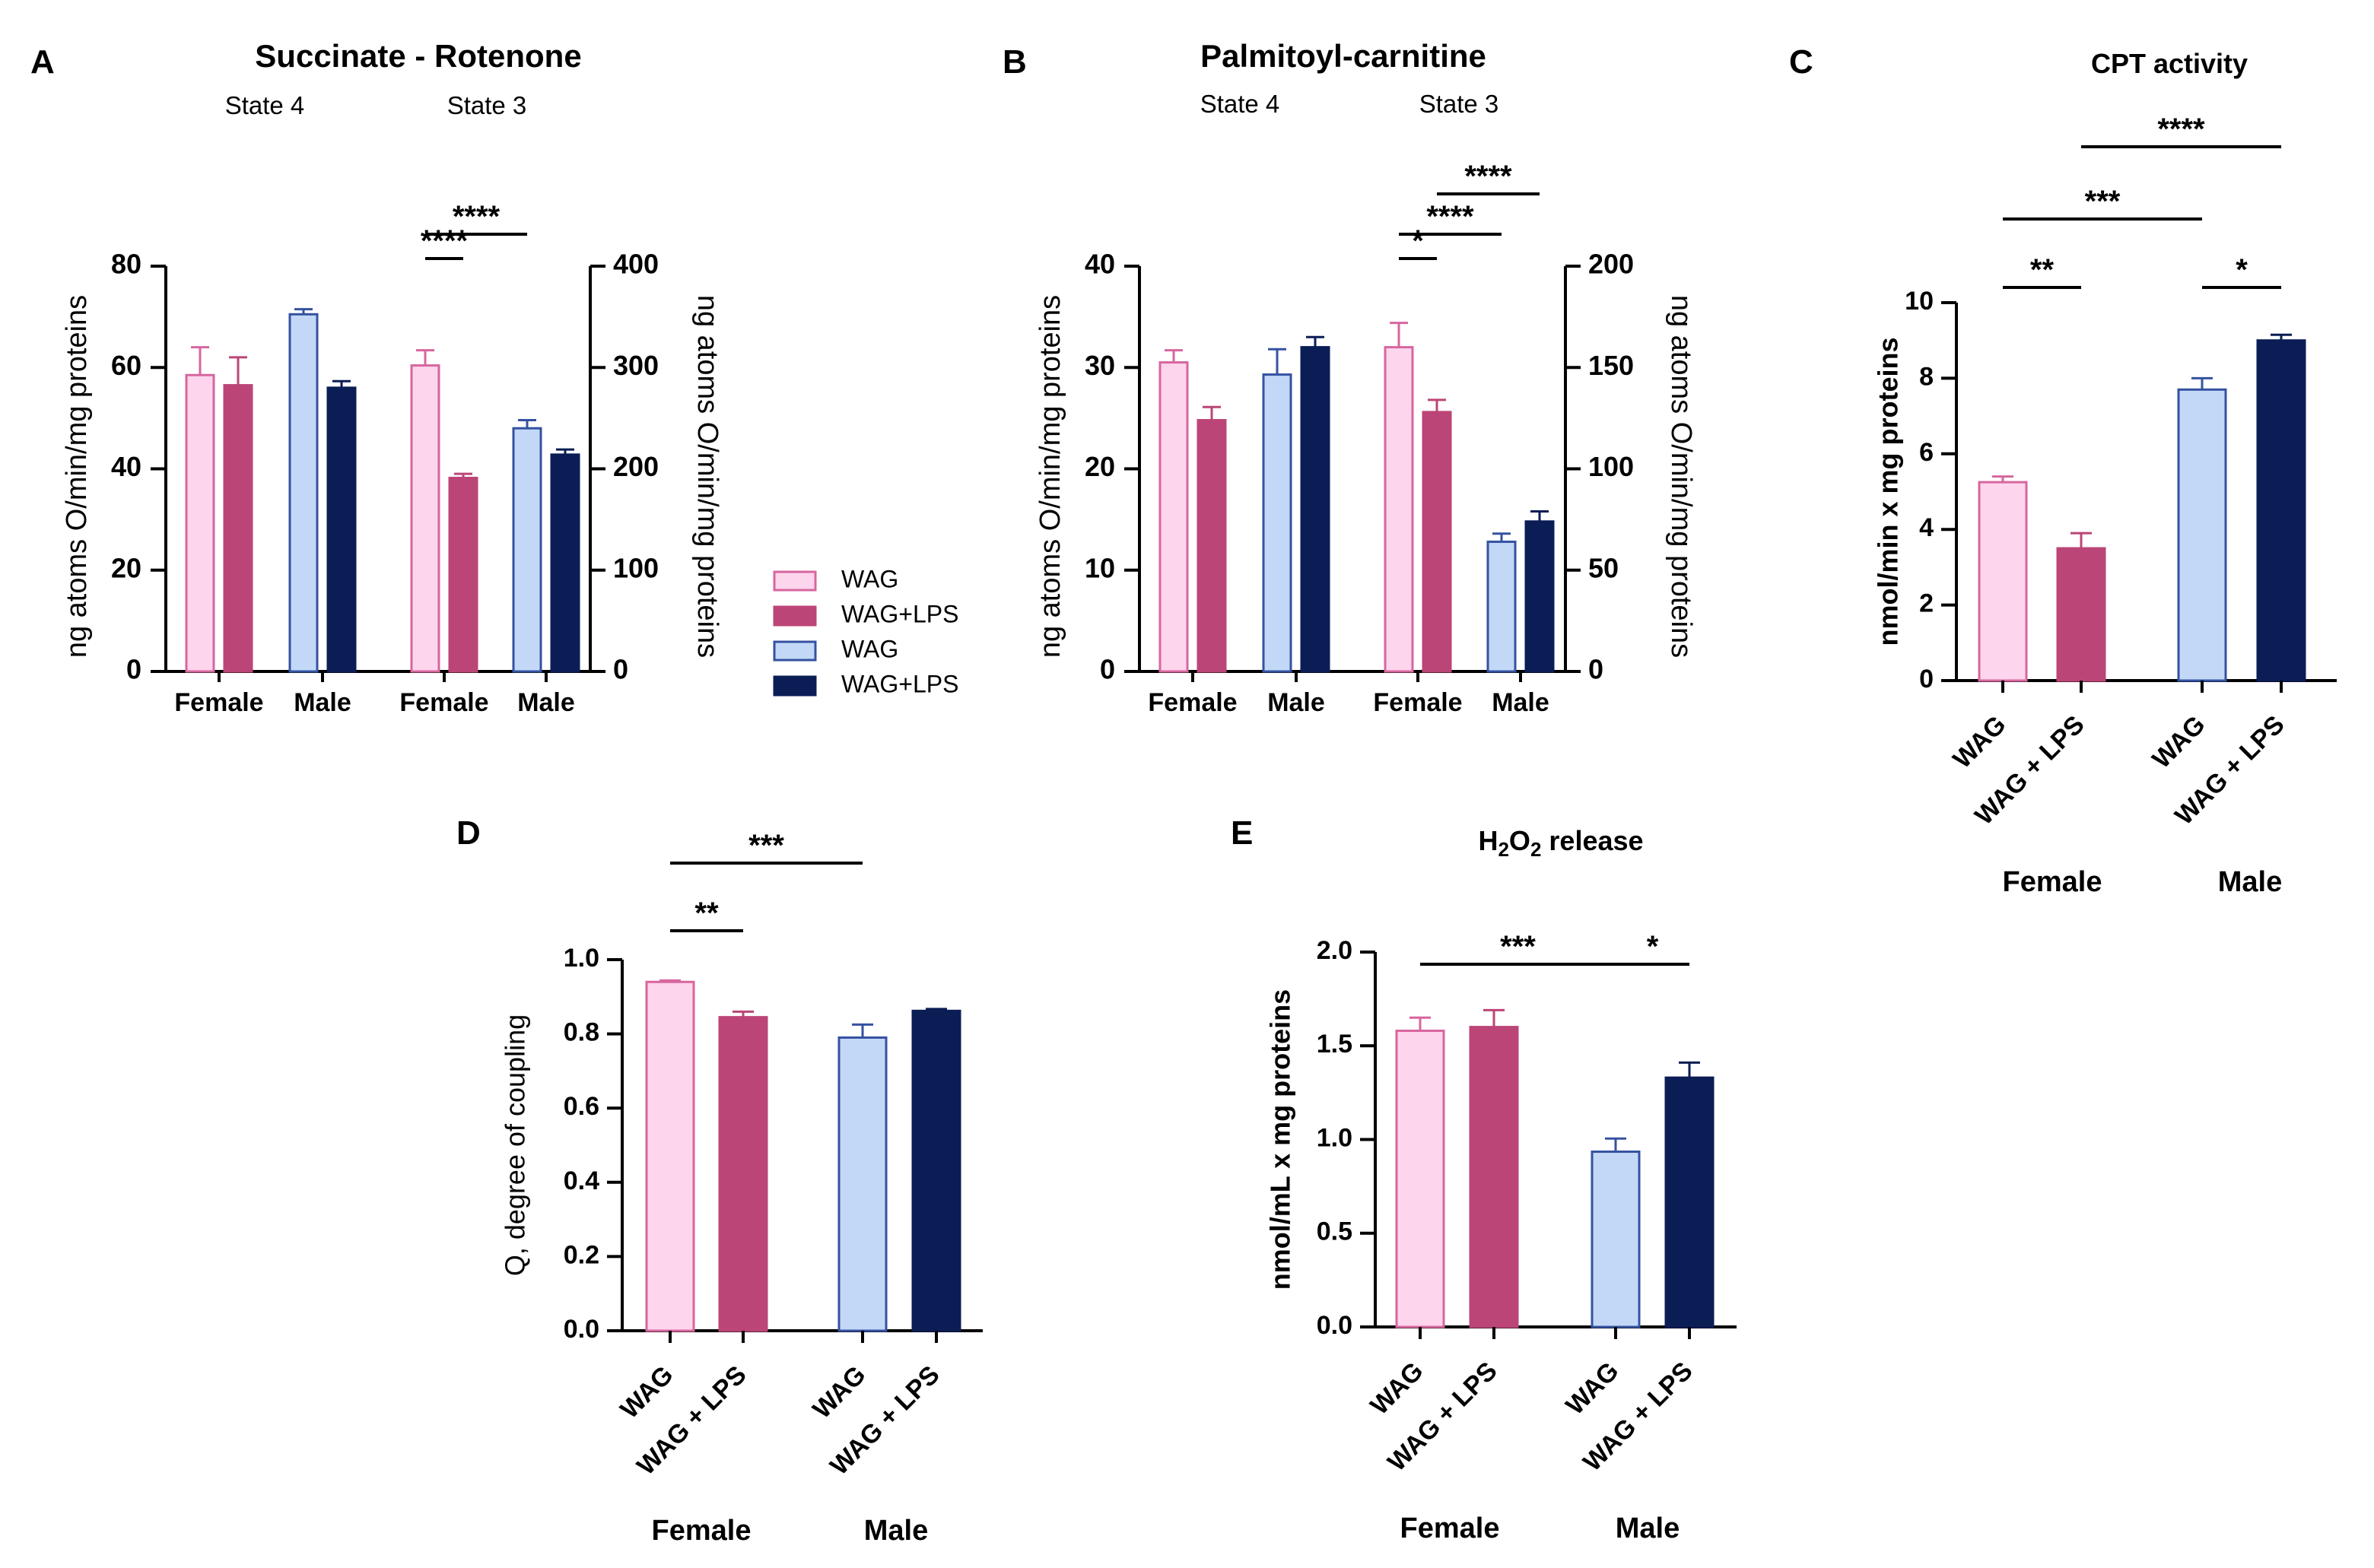 Image resolution: width=2374 pixels, height=1568 pixels. What do you see at coordinates (1334, 951) in the screenshot?
I see `y-tick-label: 2.0` at bounding box center [1334, 951].